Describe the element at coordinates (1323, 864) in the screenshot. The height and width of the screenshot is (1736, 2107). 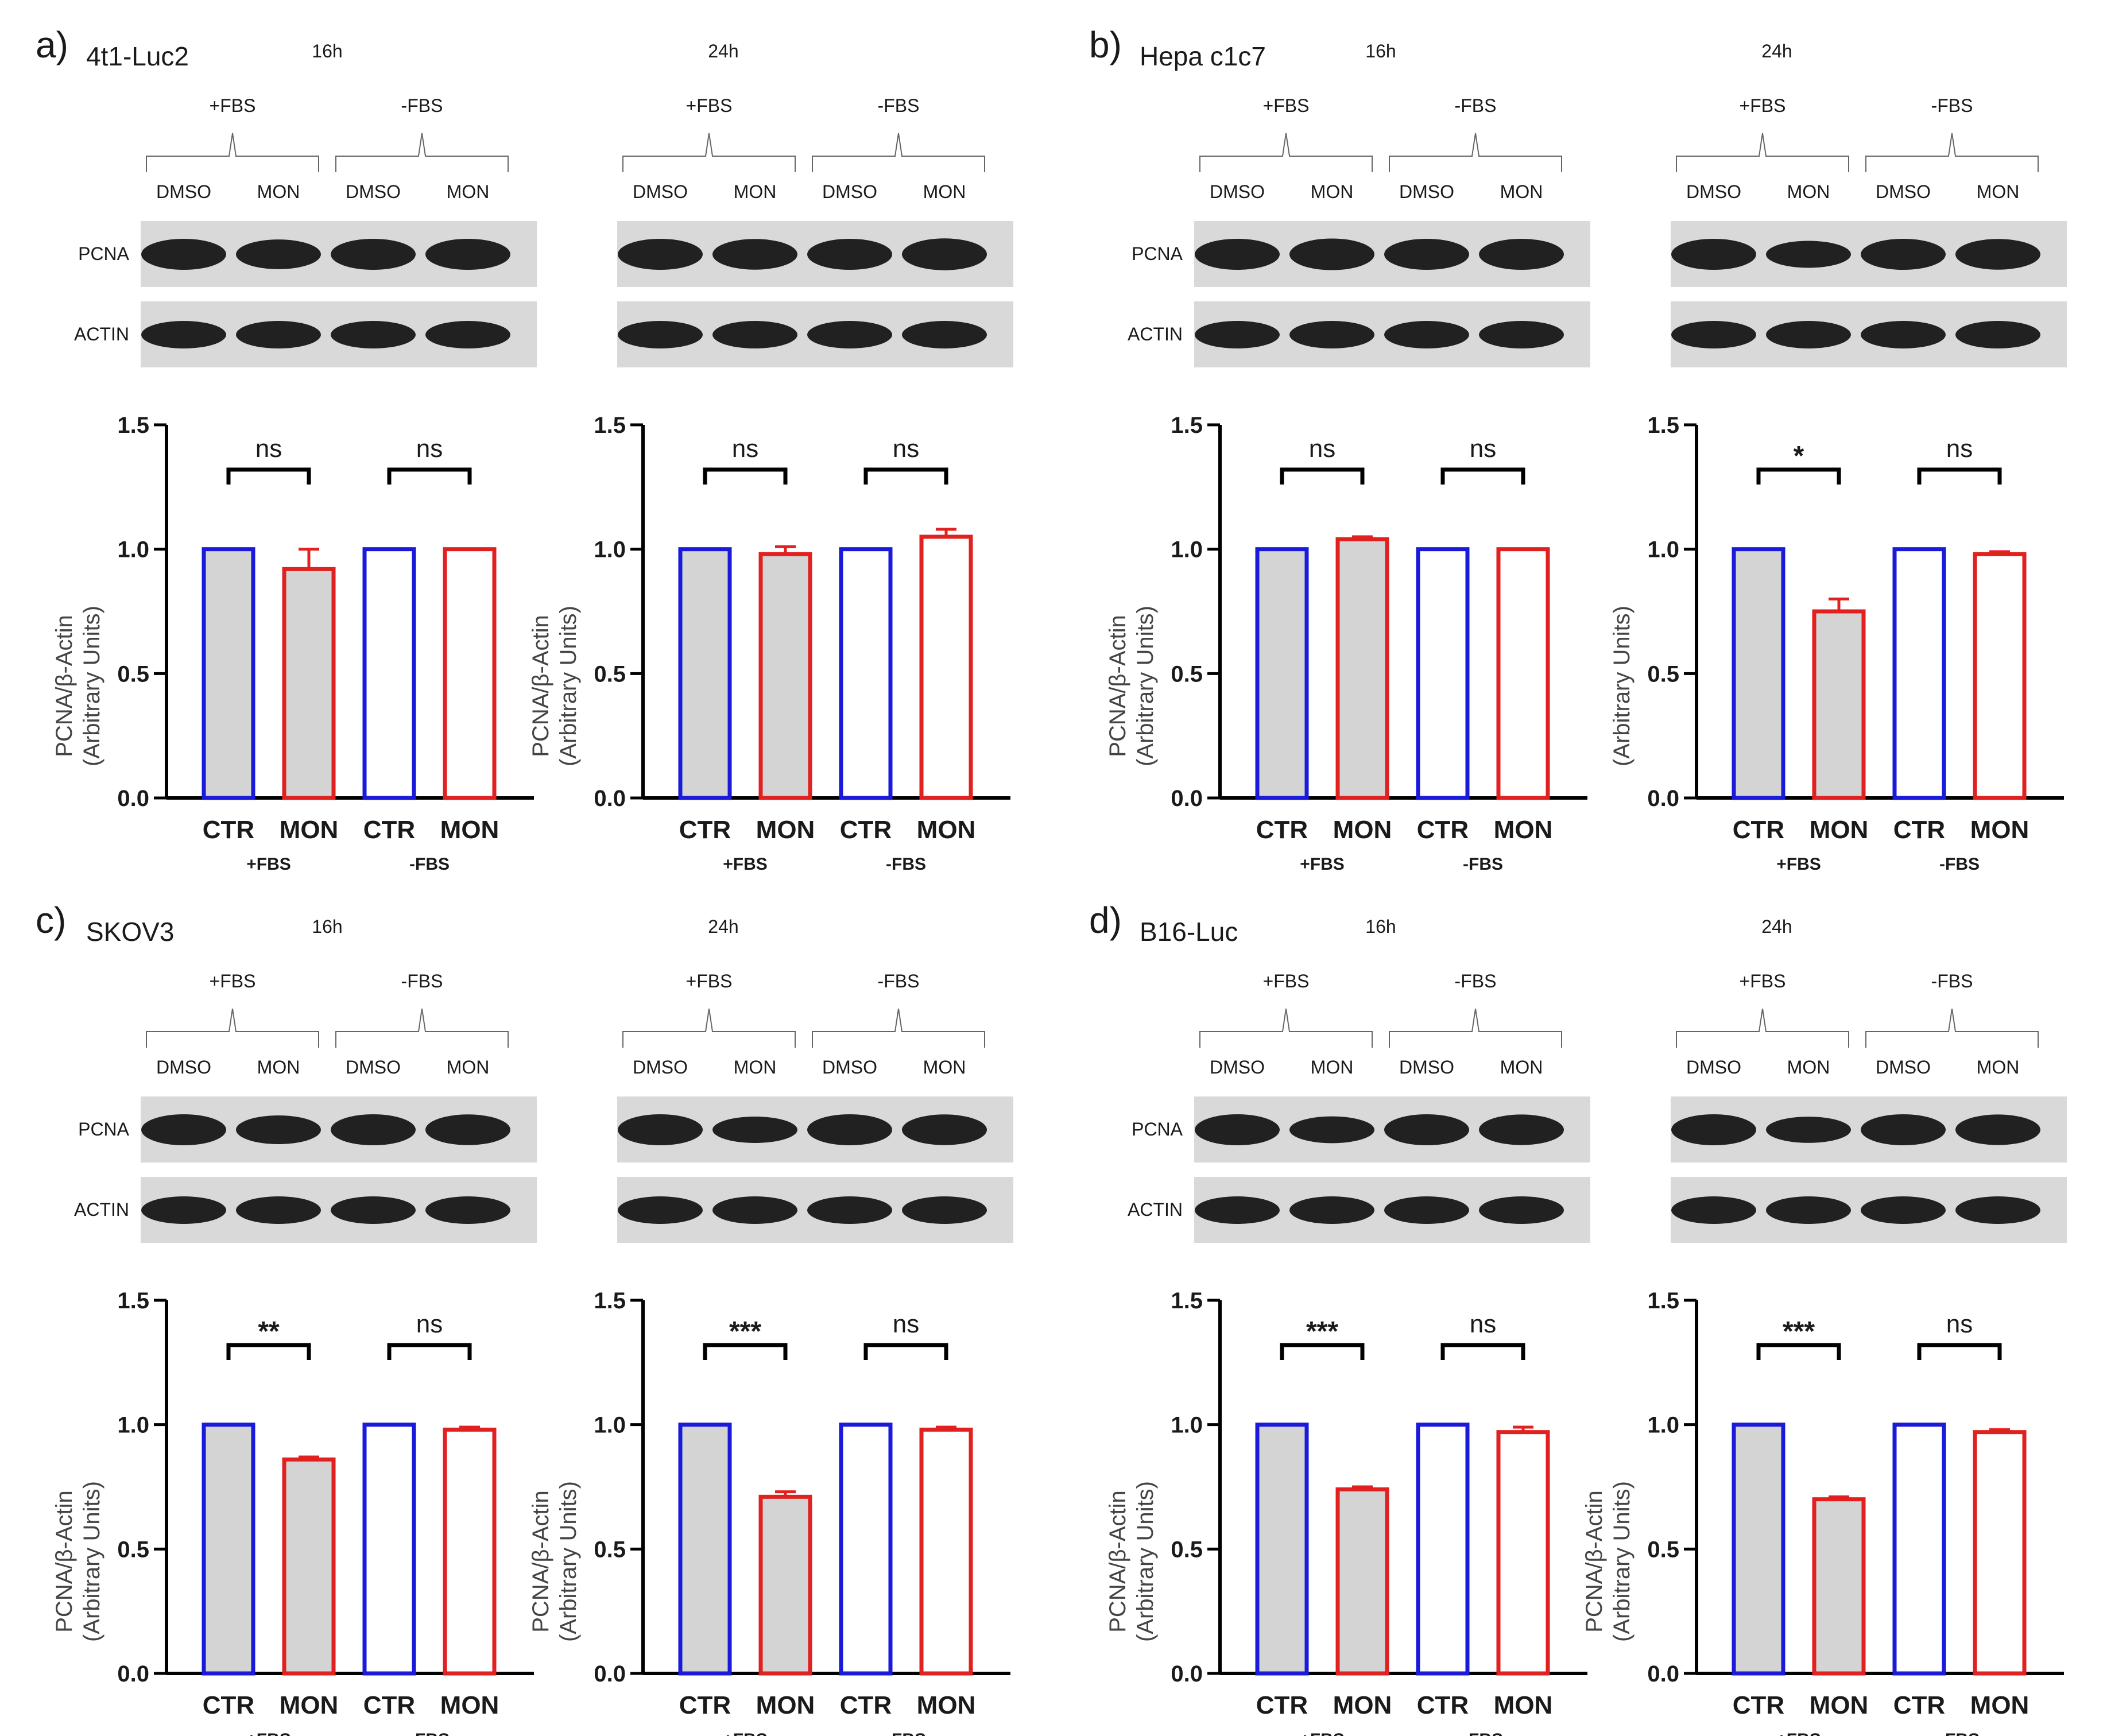
I see `x-group-label: +FBS` at that location.